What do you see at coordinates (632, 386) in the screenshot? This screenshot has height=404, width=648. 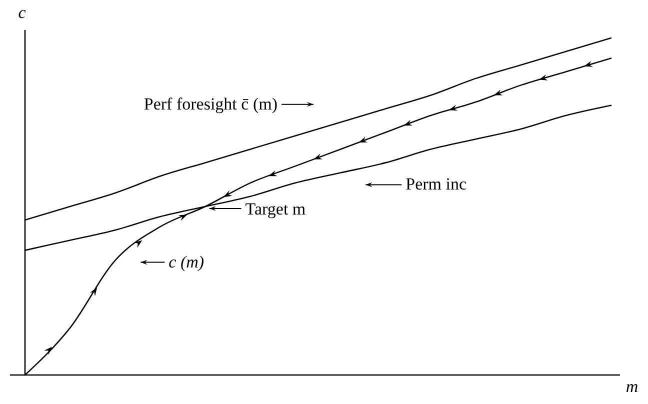 I see `x-axis-title: m` at bounding box center [632, 386].